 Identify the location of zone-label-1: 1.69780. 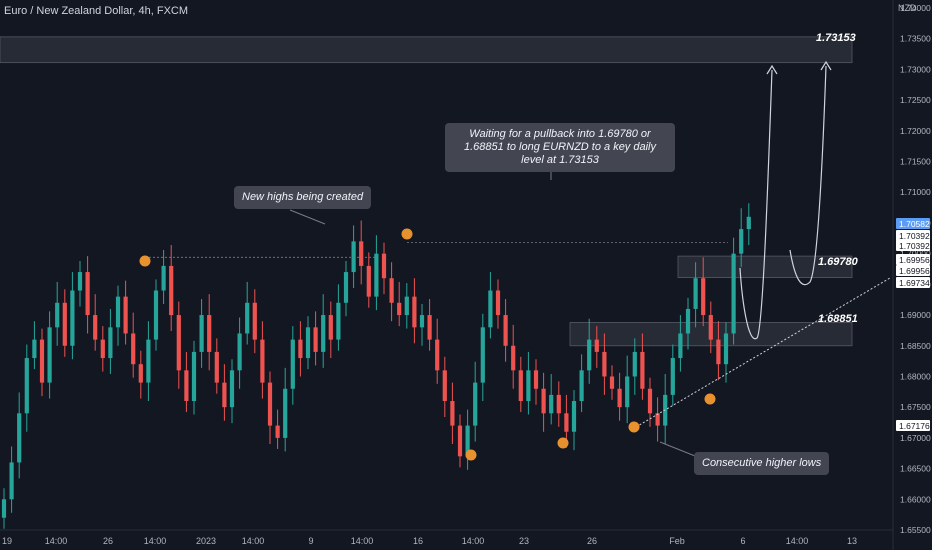
(838, 262).